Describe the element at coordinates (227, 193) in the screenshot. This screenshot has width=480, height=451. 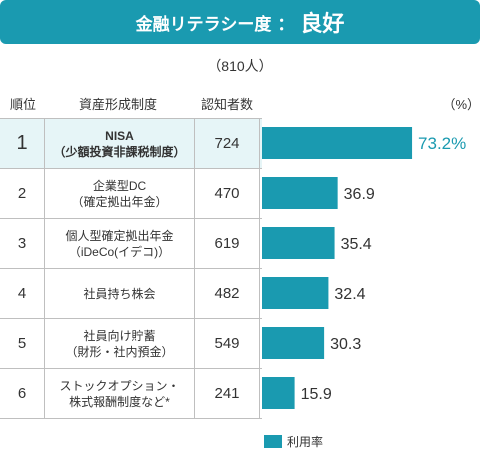
I see `count-cell: 470` at that location.